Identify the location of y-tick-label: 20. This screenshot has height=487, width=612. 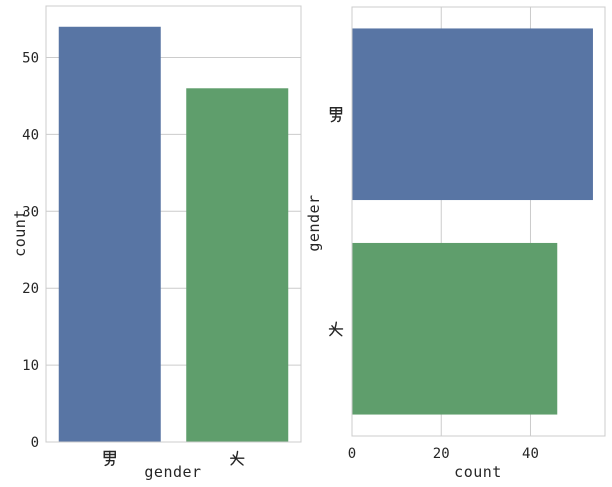
(30, 289).